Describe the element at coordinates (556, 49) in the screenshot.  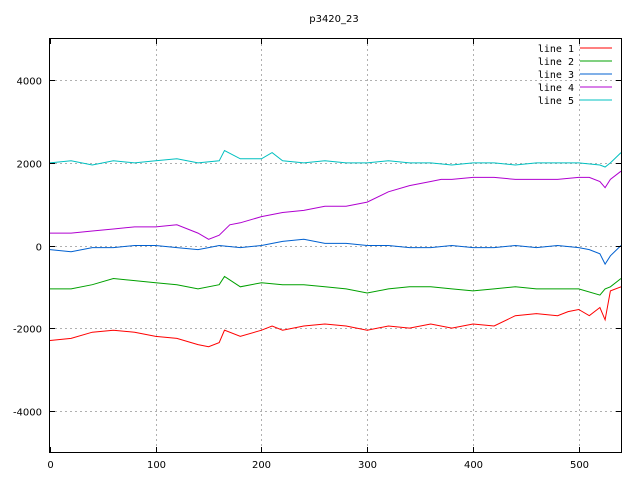
I see `legend-label-1: line 1` at that location.